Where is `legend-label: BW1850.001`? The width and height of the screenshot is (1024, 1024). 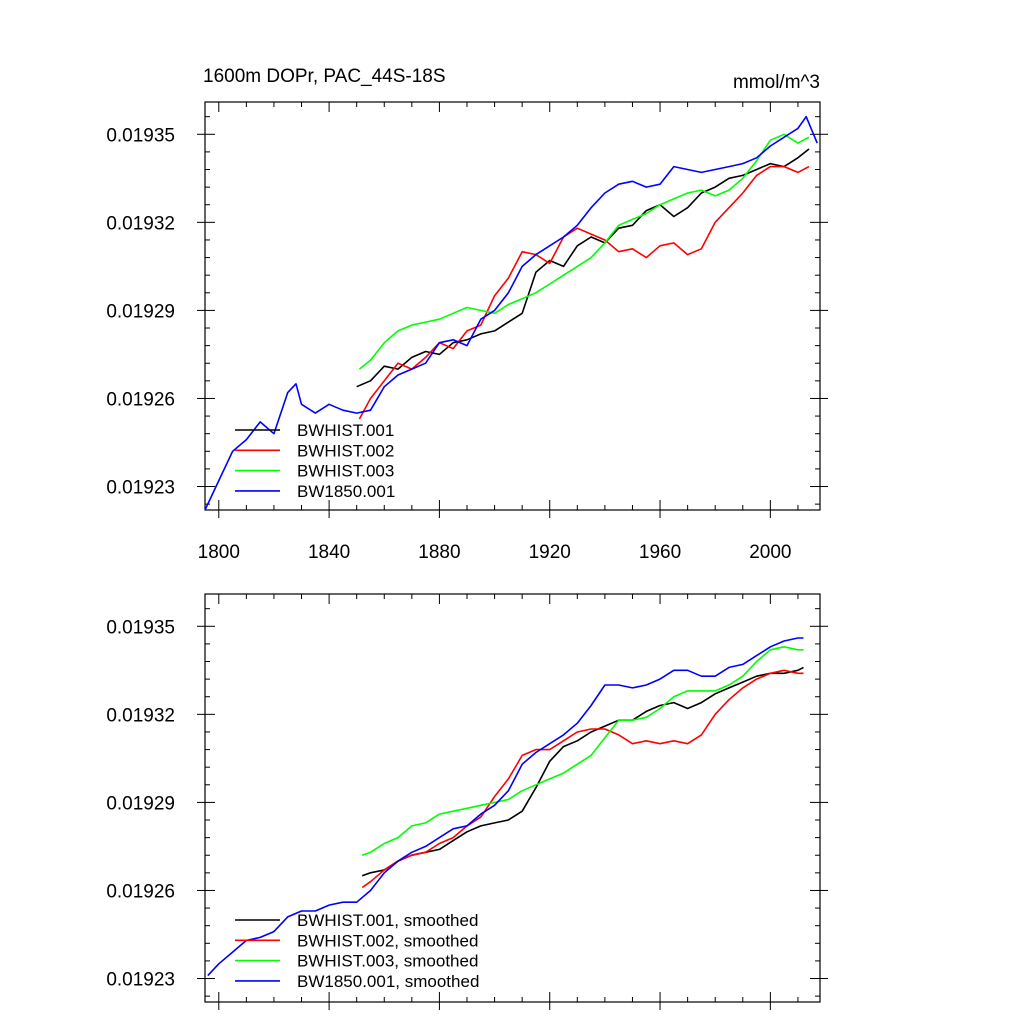
legend-label: BW1850.001 is located at coordinates (346, 491).